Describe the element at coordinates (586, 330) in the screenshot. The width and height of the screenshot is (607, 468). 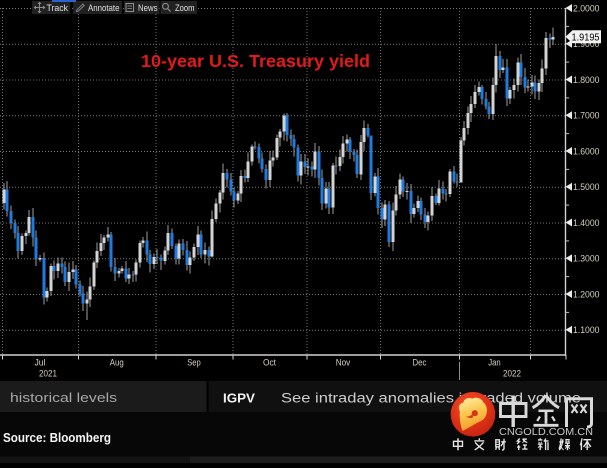
I see `svg-text: 1.1000` at that location.